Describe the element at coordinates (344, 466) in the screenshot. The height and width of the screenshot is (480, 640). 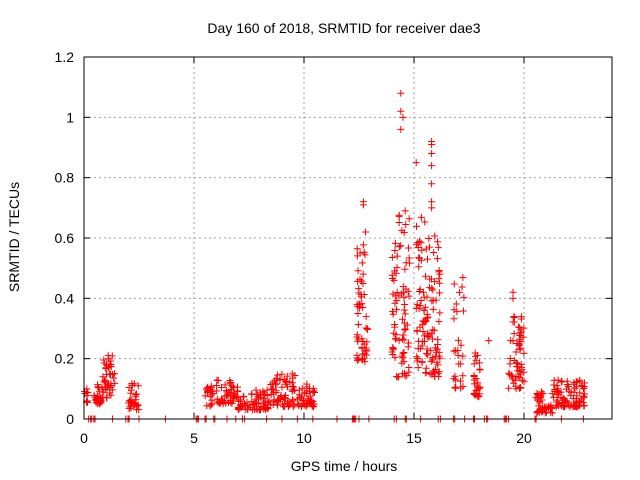
I see `x-axis-title: GPS time / hours` at that location.